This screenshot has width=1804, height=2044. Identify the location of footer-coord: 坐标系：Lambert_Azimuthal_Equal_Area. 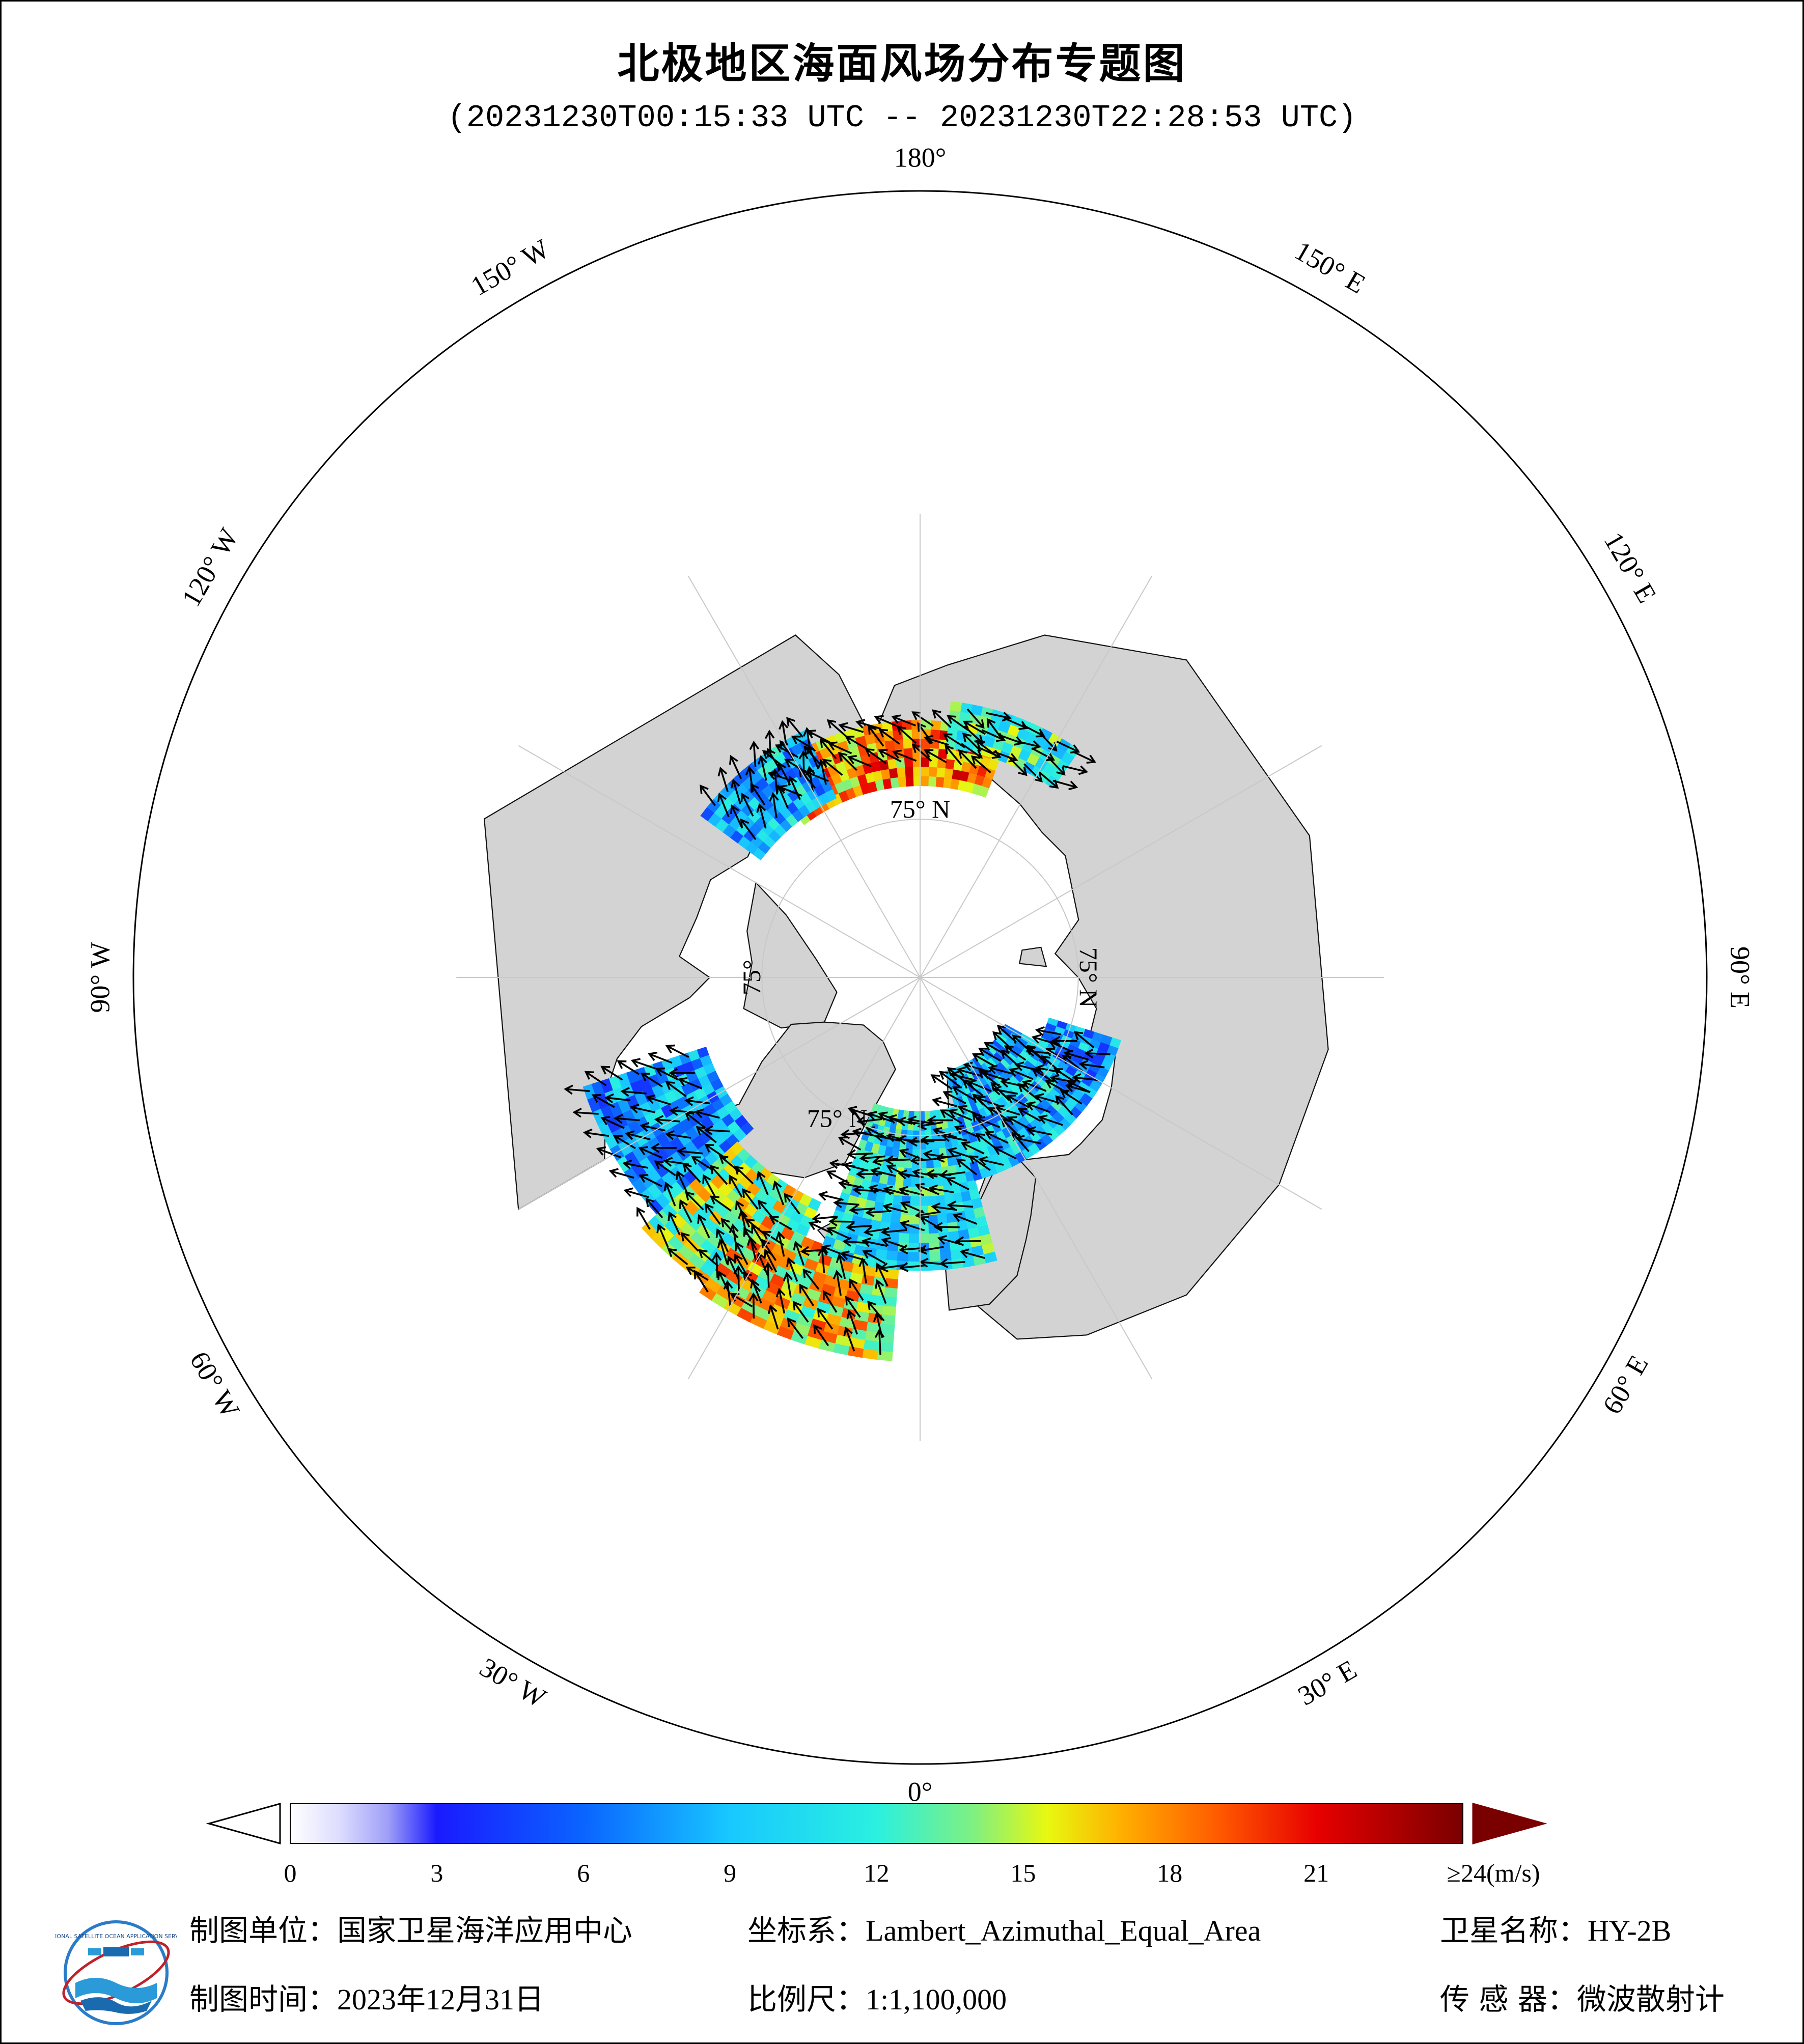
(1004, 1930).